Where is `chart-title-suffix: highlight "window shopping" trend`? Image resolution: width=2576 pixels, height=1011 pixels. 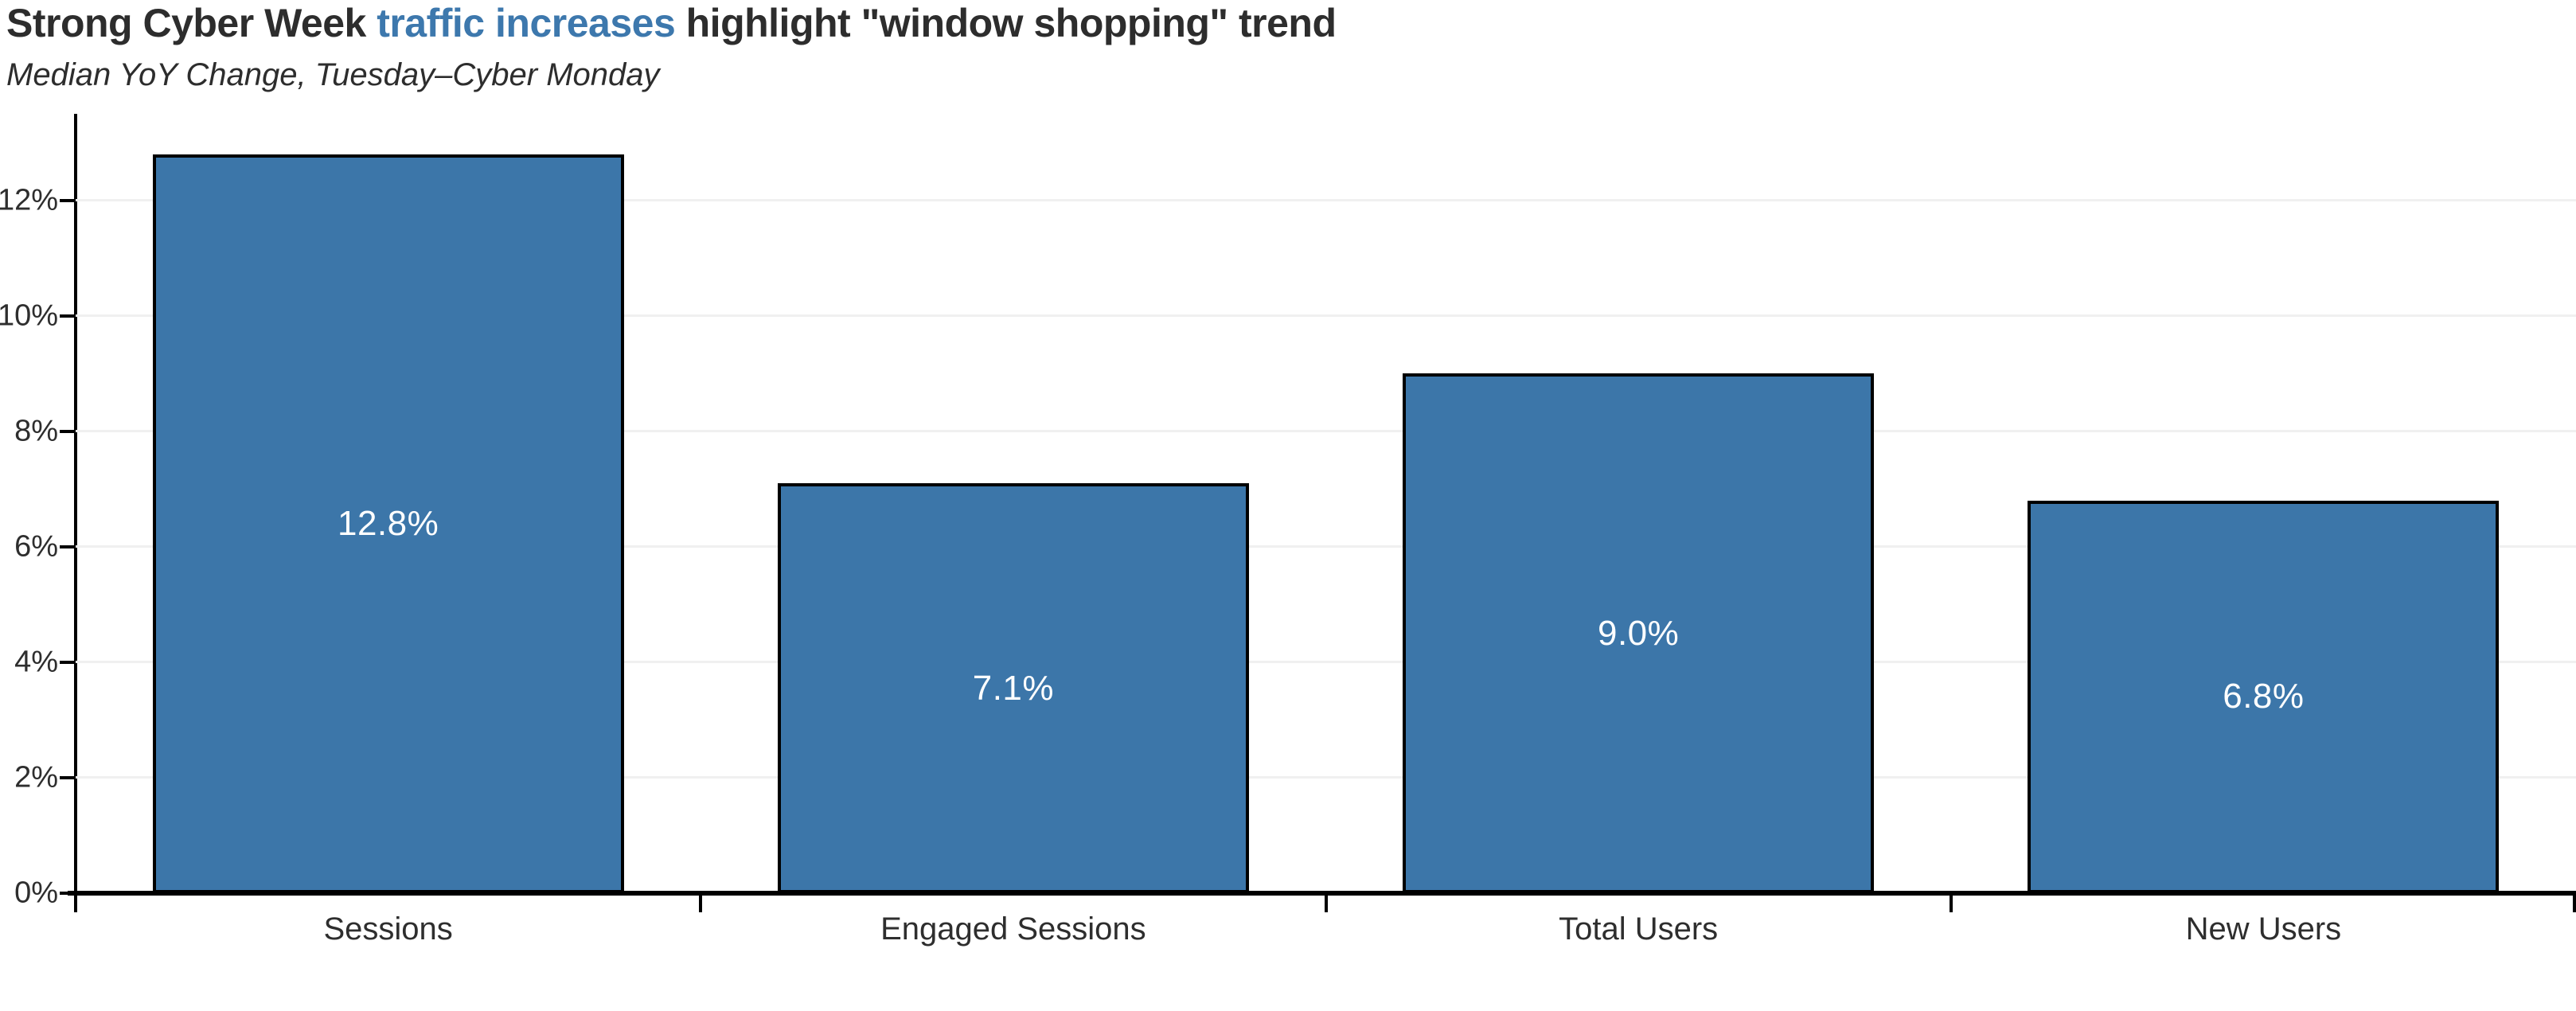
chart-title-suffix: highlight "window shopping" trend is located at coordinates (1006, 23).